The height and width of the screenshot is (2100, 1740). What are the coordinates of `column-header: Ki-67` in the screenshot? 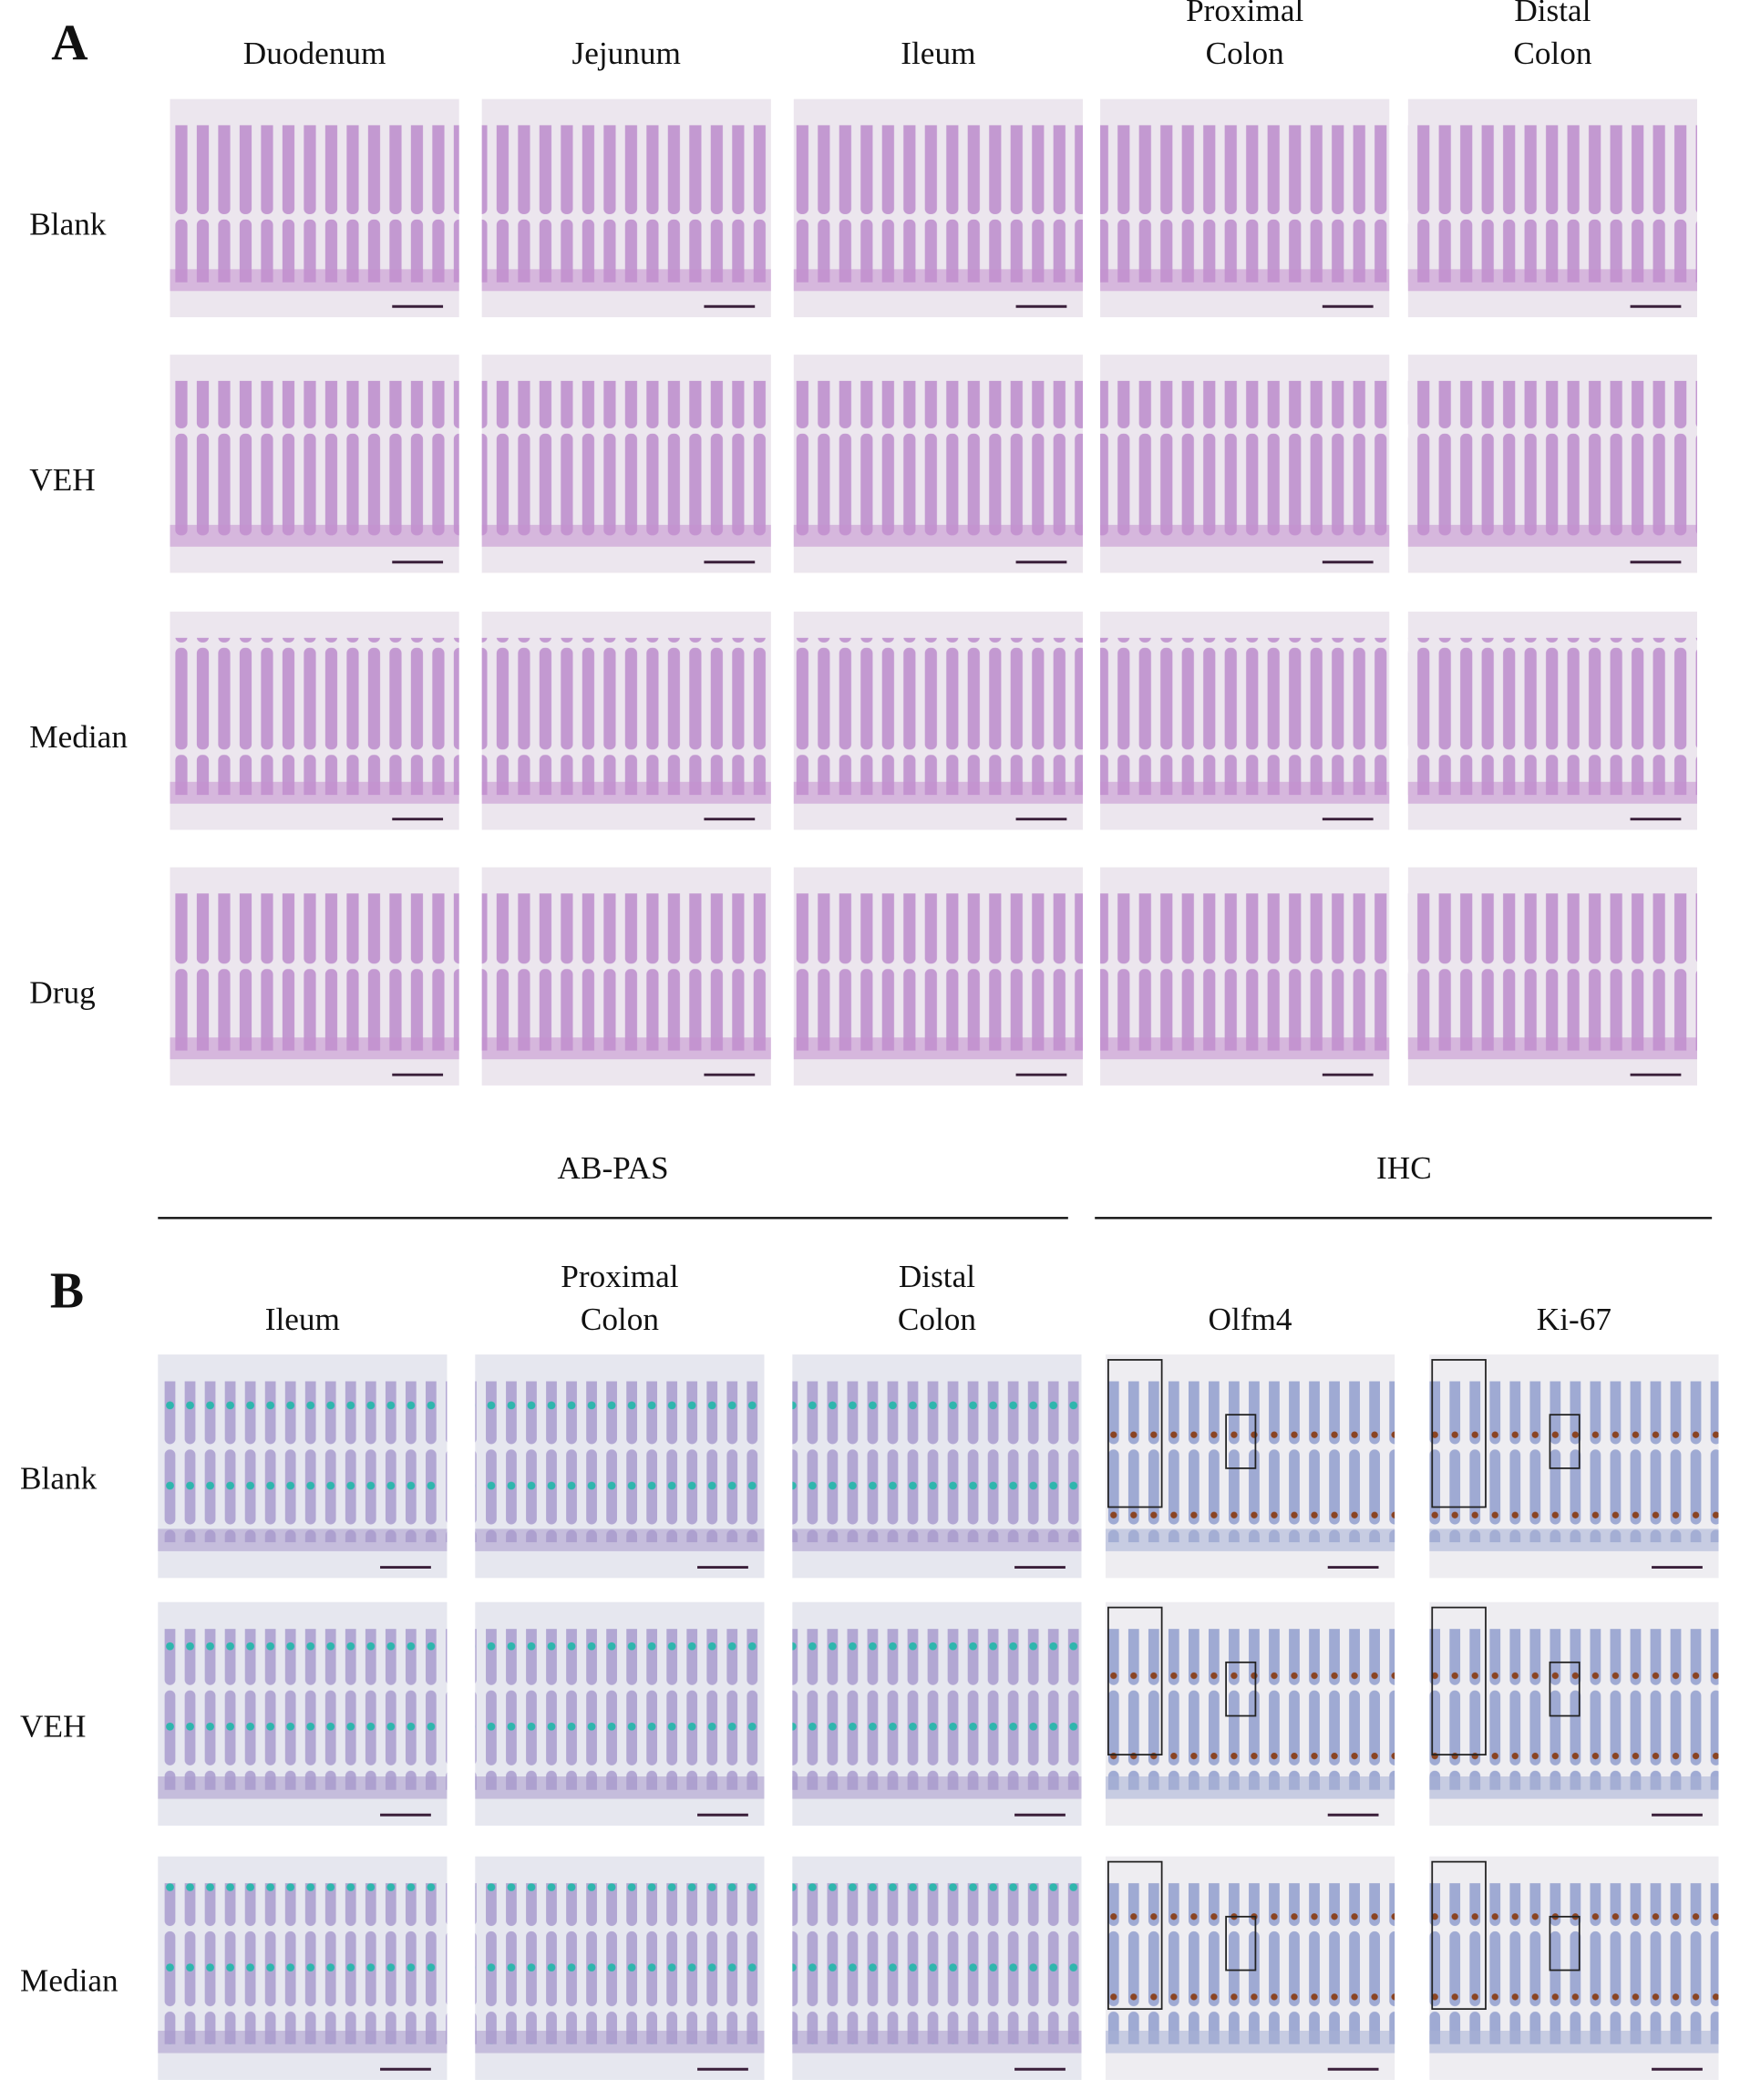 It's located at (1574, 1319).